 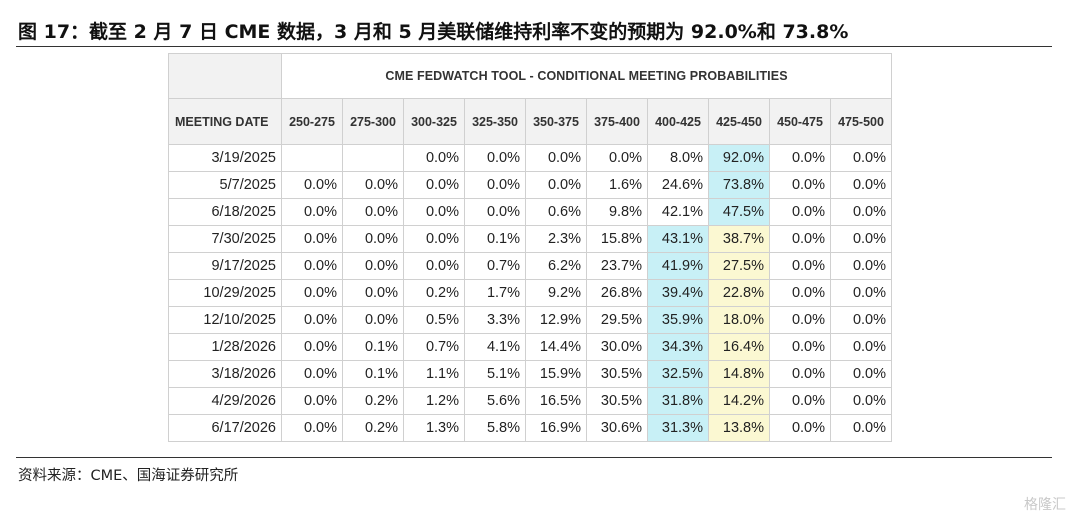 What do you see at coordinates (739, 347) in the screenshot?
I see `probability-cell: 16.4%` at bounding box center [739, 347].